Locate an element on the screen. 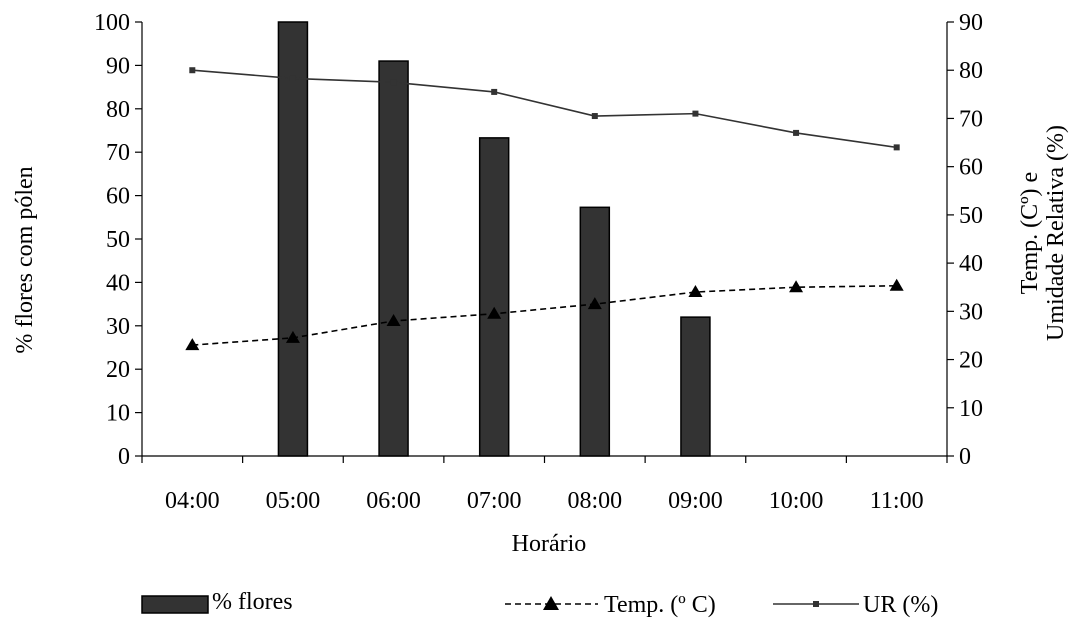  x-tick-label: 07:00 is located at coordinates (494, 501).